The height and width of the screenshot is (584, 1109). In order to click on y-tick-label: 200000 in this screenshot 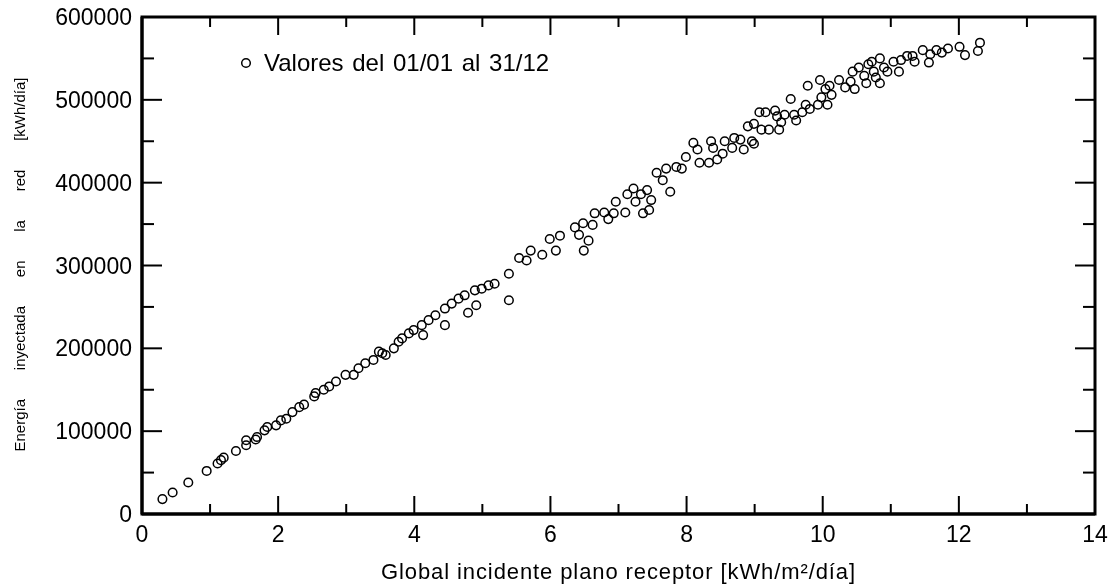, I will do `click(93, 348)`.